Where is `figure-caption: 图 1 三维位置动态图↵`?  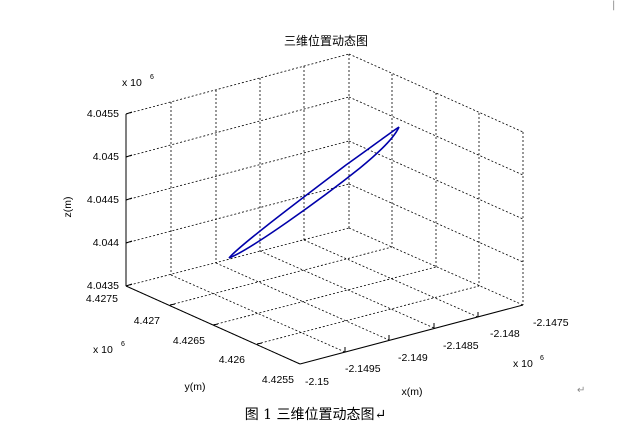 figure-caption: 图 1 三维位置动态图↵ is located at coordinates (315, 415).